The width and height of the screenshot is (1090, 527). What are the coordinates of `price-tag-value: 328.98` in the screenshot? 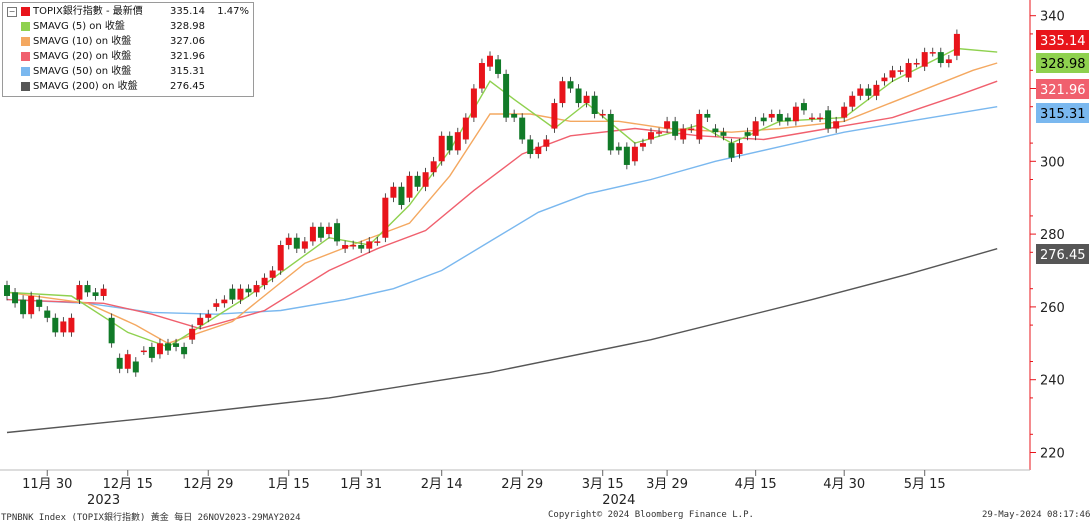 It's located at (1063, 64).